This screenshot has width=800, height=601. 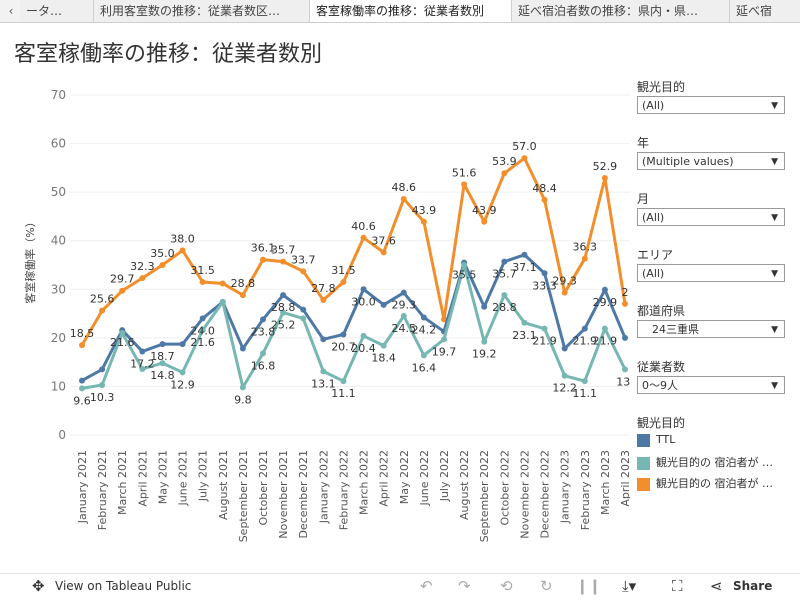 What do you see at coordinates (711, 273) in the screenshot?
I see `filter-area-select: (All) ▼` at bounding box center [711, 273].